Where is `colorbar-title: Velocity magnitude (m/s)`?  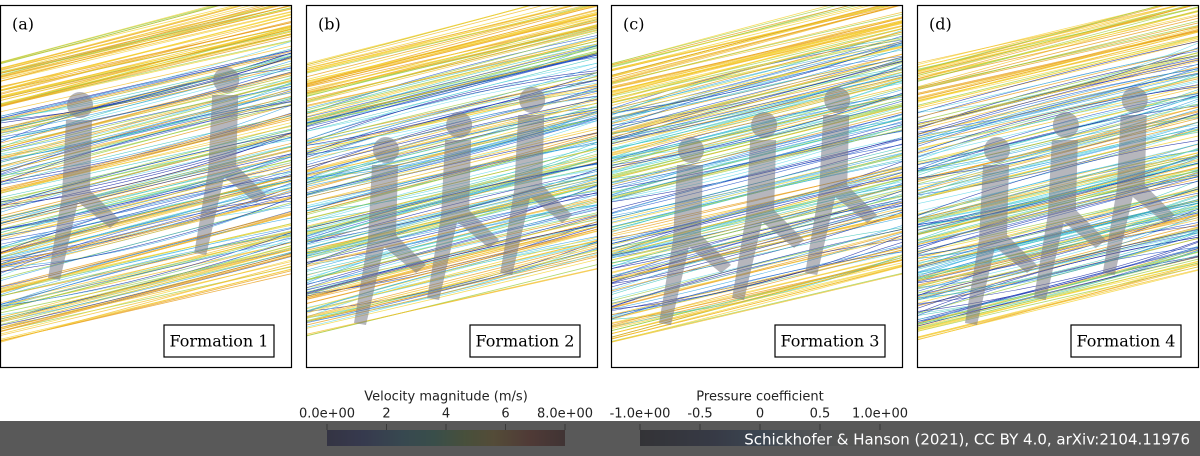 colorbar-title: Velocity magnitude (m/s) is located at coordinates (446, 397).